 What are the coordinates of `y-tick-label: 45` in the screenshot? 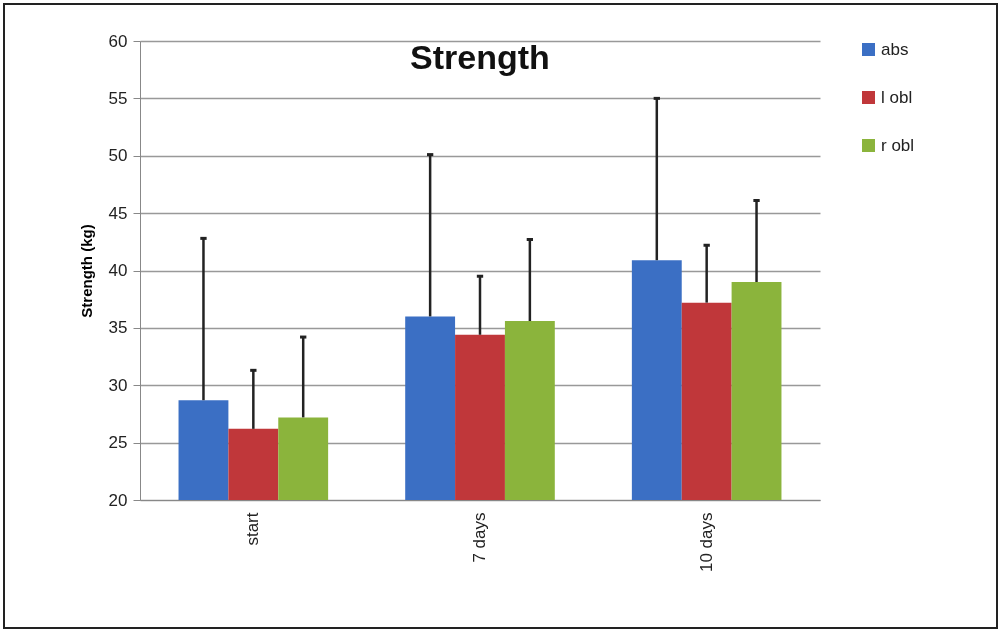 It's located at (118, 213).